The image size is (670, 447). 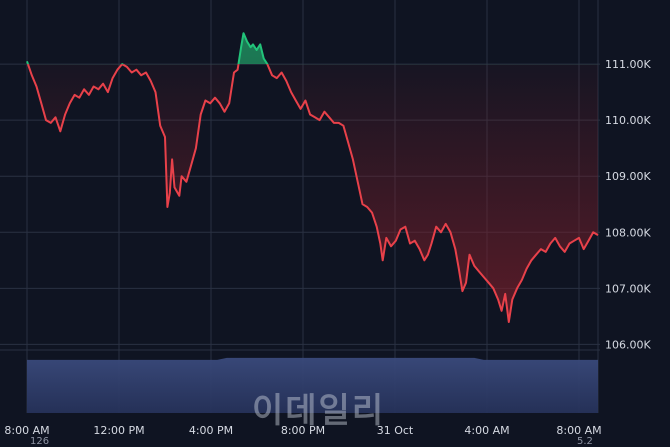 I want to click on volume-area, so click(x=312, y=385).